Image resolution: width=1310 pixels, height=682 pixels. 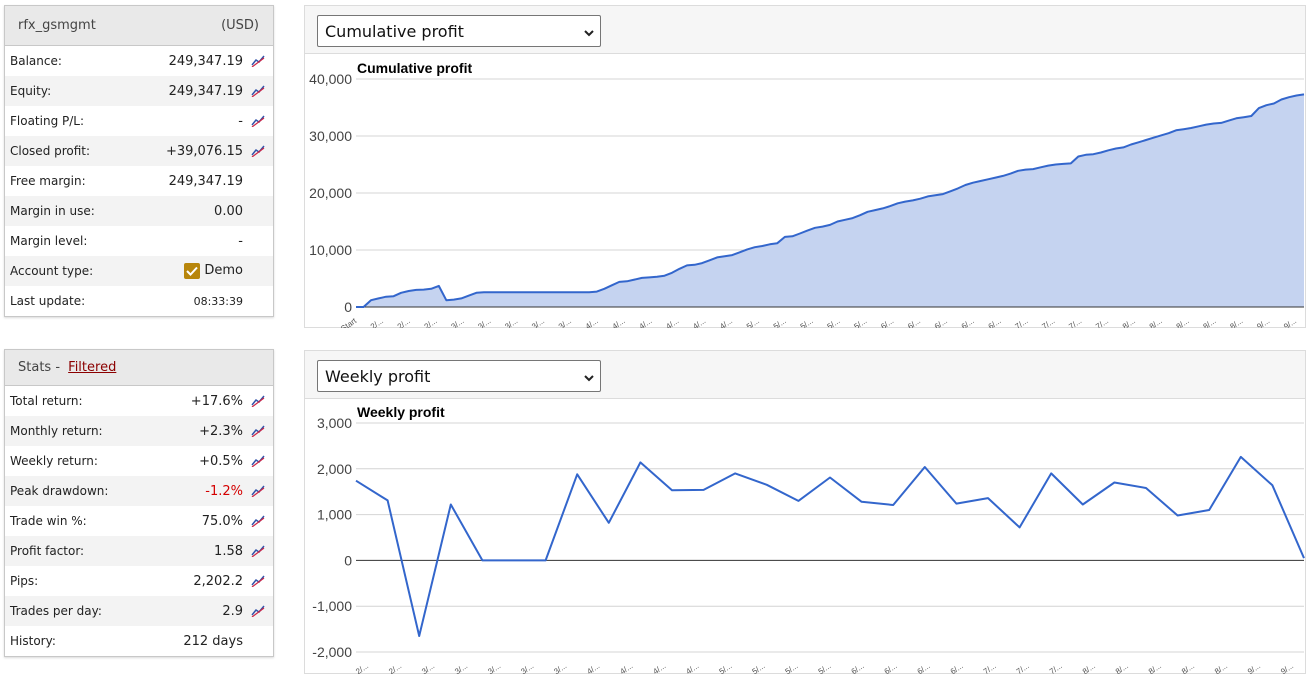 I want to click on weekly-chart-header: Weekly profit, so click(x=805, y=375).